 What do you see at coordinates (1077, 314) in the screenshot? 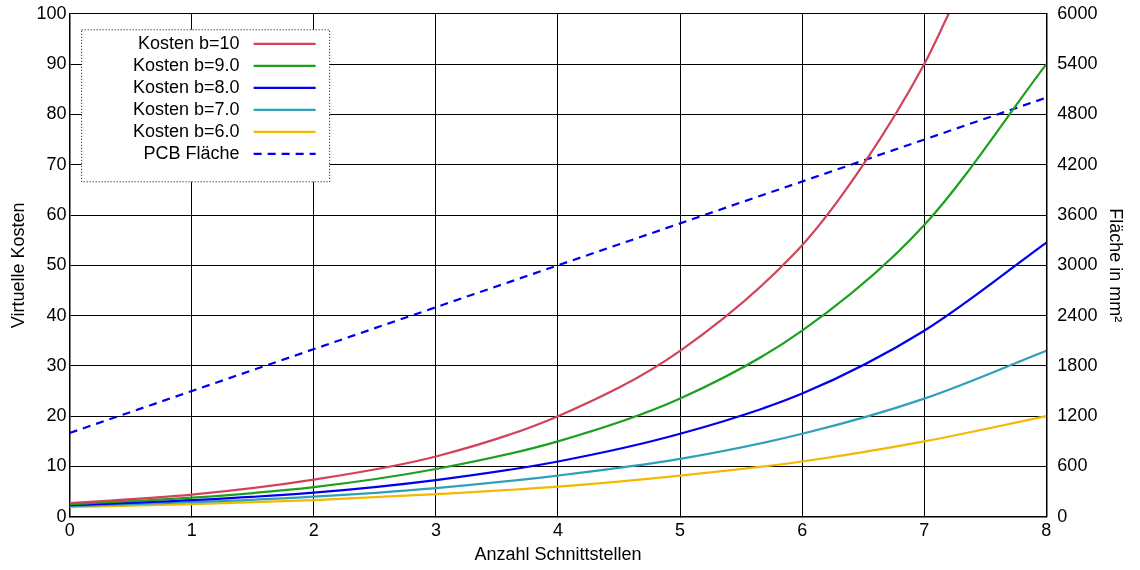
I see `y2-tick-label: 2400` at bounding box center [1077, 314].